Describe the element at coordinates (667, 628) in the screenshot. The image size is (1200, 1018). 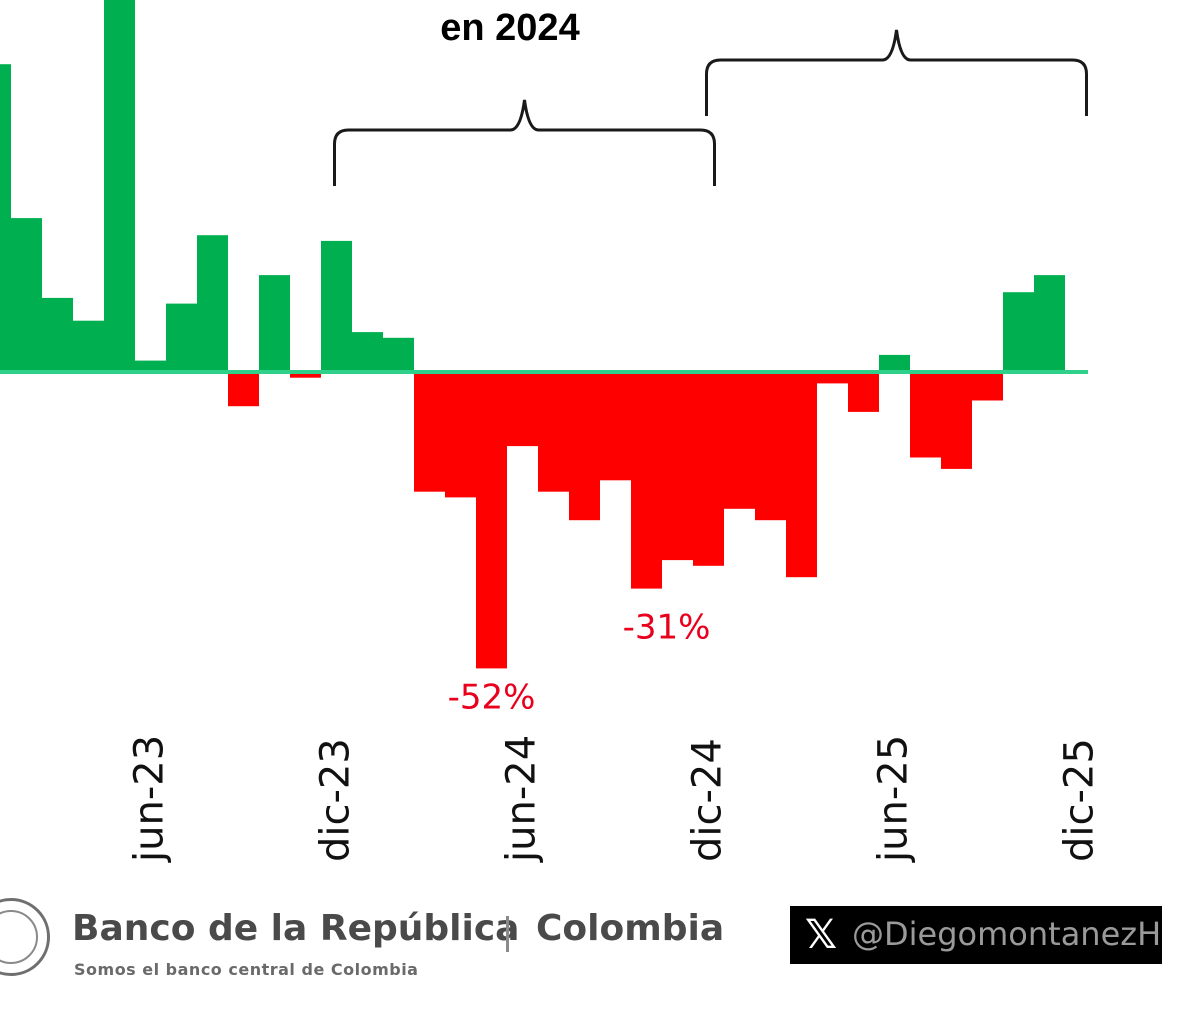
I see `data-label: -31%` at that location.